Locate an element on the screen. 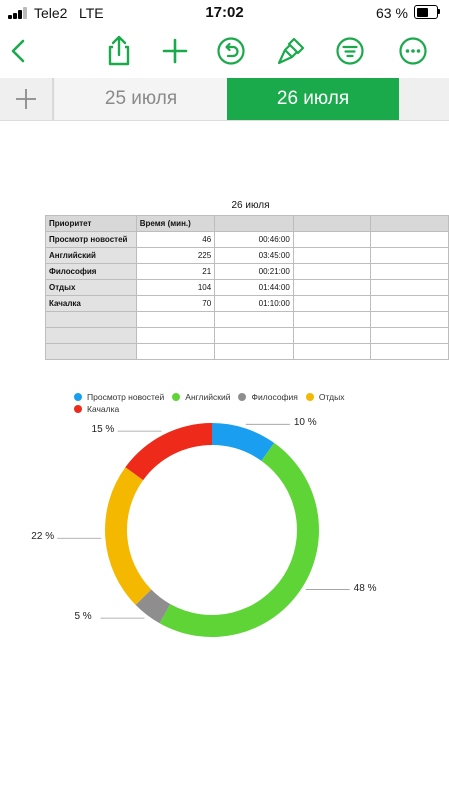 Image resolution: width=449 pixels, height=800 pixels. share-icon is located at coordinates (119, 51).